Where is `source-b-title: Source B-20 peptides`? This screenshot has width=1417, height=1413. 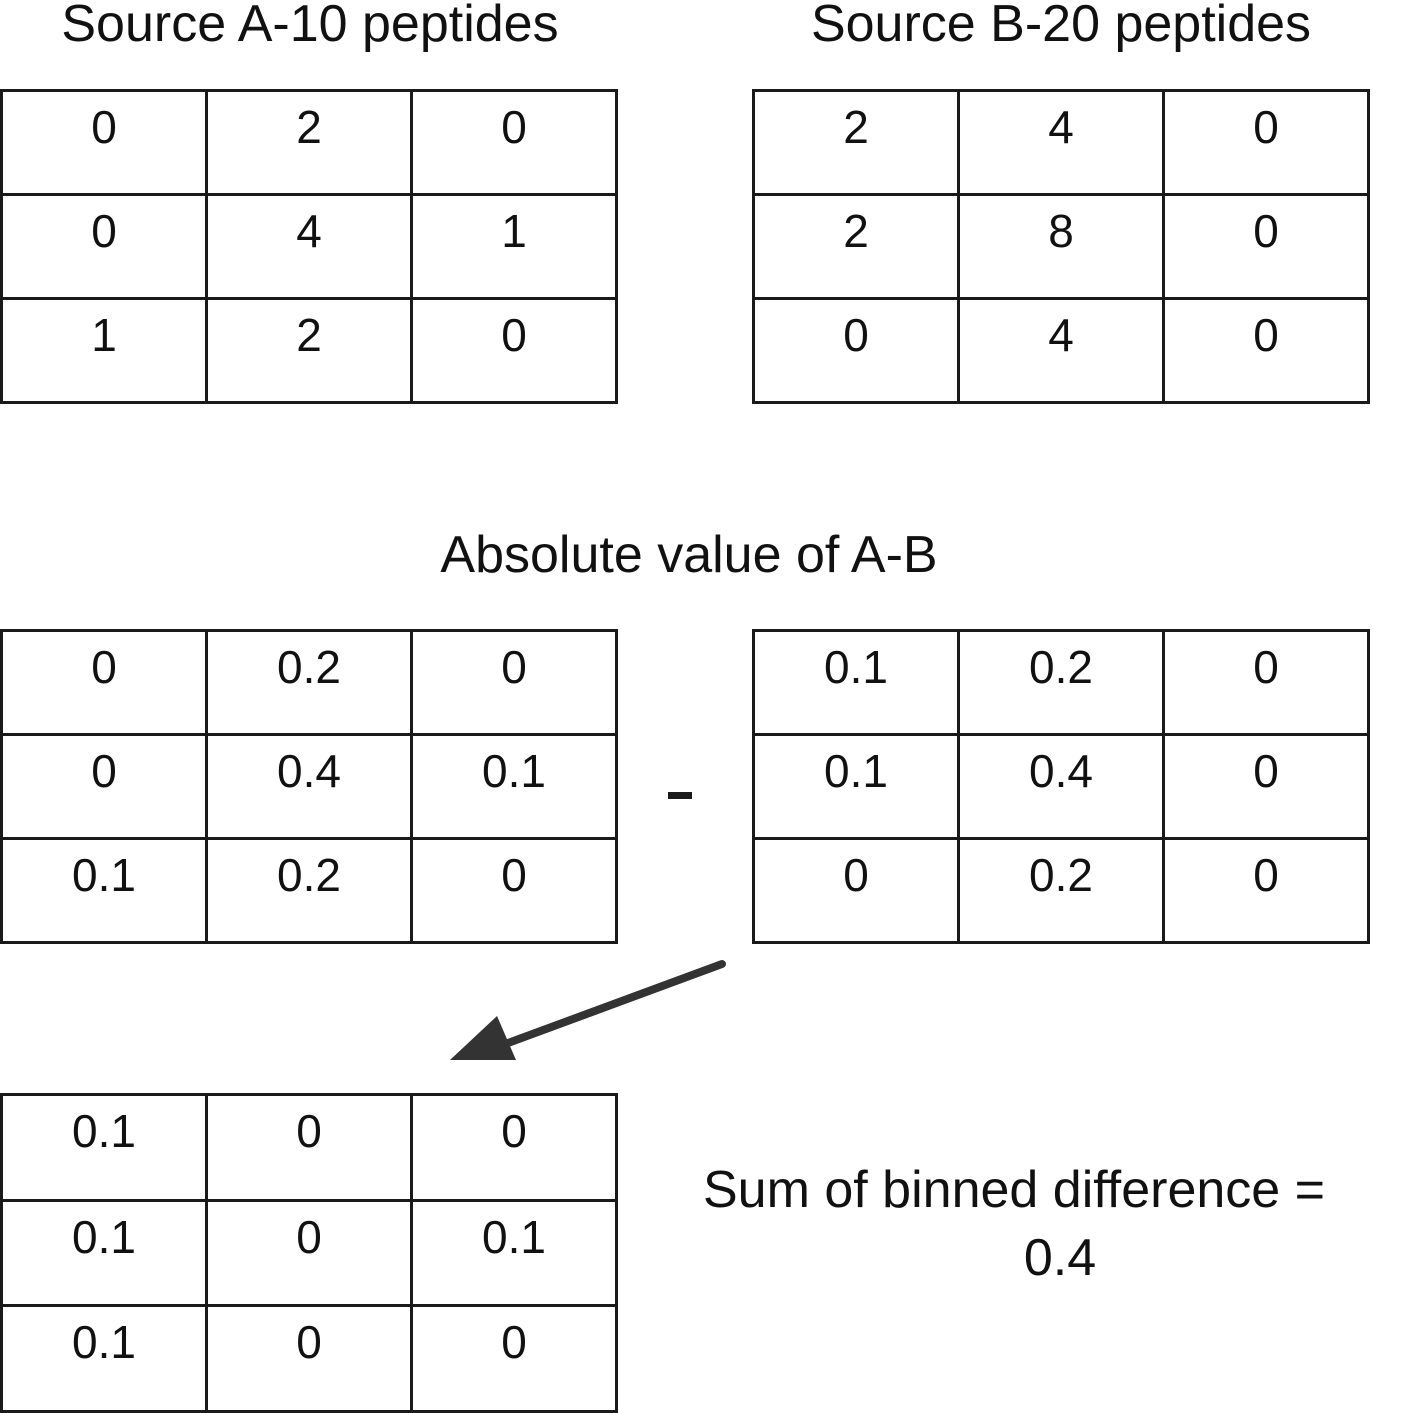
source-b-title: Source B-20 peptides is located at coordinates (1061, 26).